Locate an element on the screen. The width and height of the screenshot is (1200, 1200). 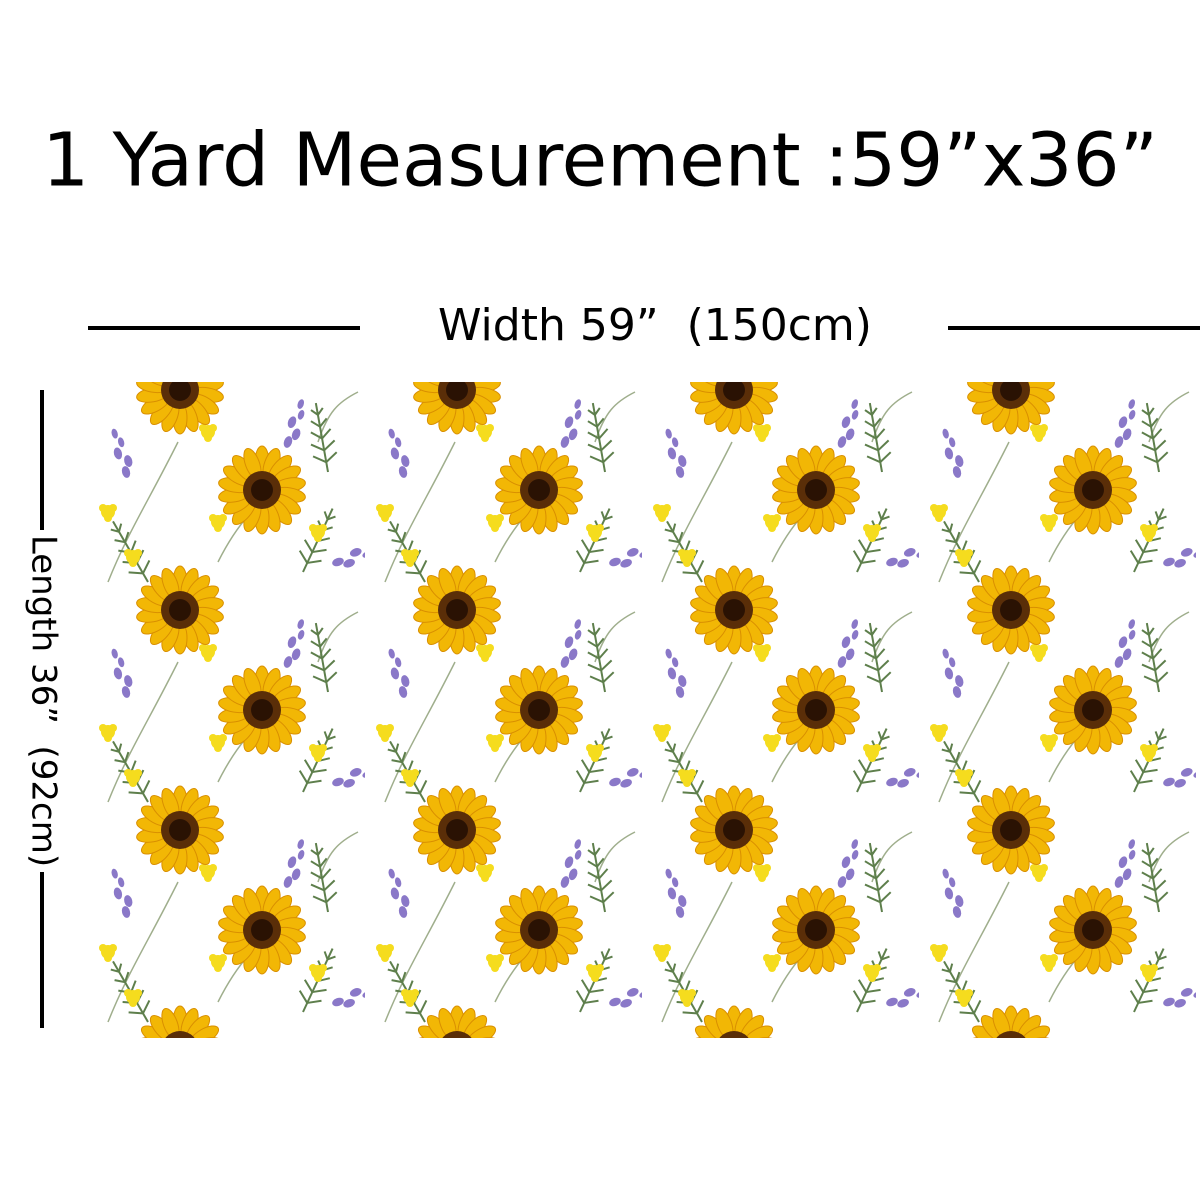
length-label: Length 36” (92cm) is located at coordinates (44, 701).